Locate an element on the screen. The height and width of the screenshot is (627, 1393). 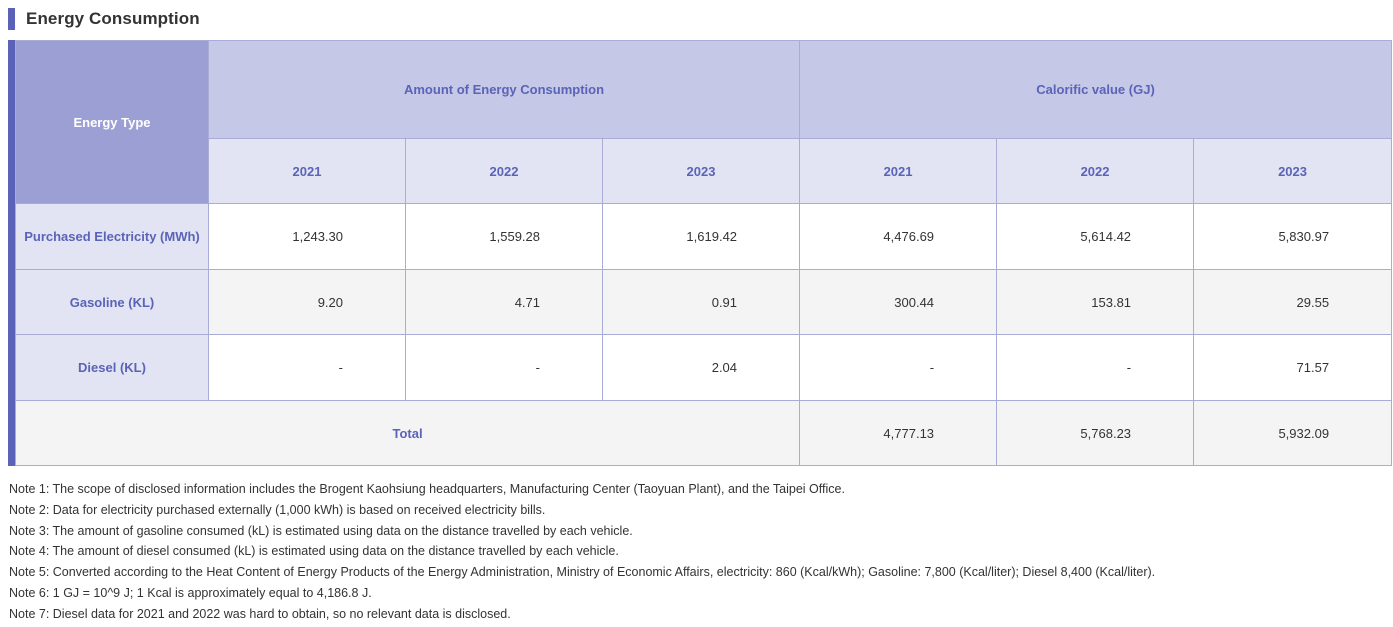
amount-year-header: 2021 is located at coordinates (307, 171).